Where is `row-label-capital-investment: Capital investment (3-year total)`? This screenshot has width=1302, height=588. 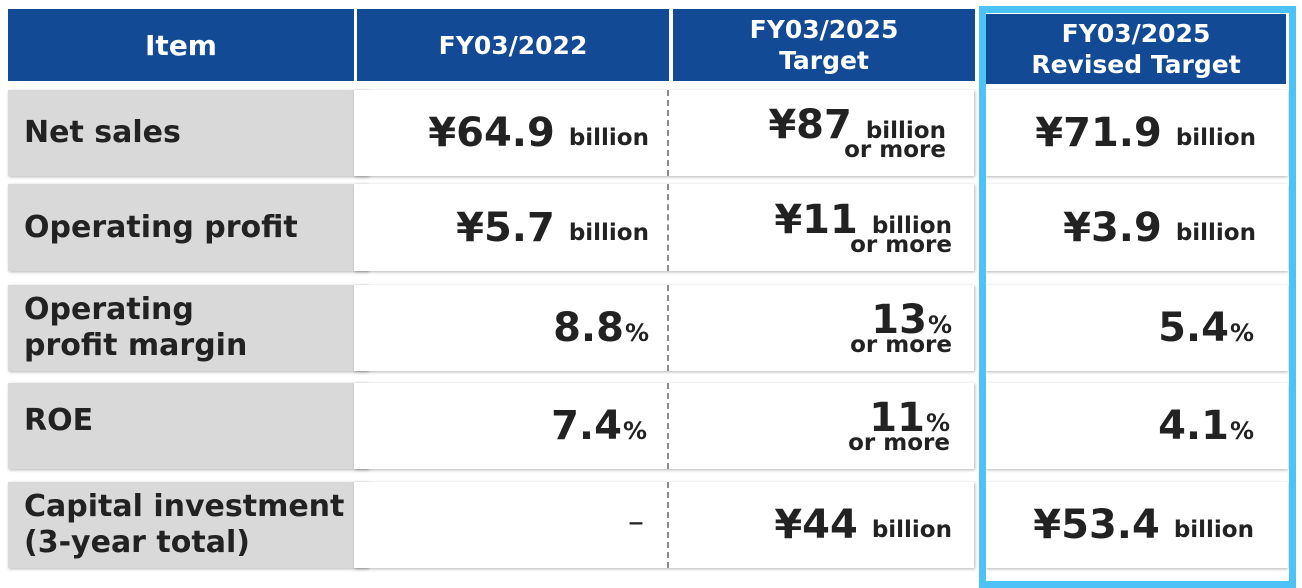 row-label-capital-investment: Capital investment (3-year total) is located at coordinates (188, 525).